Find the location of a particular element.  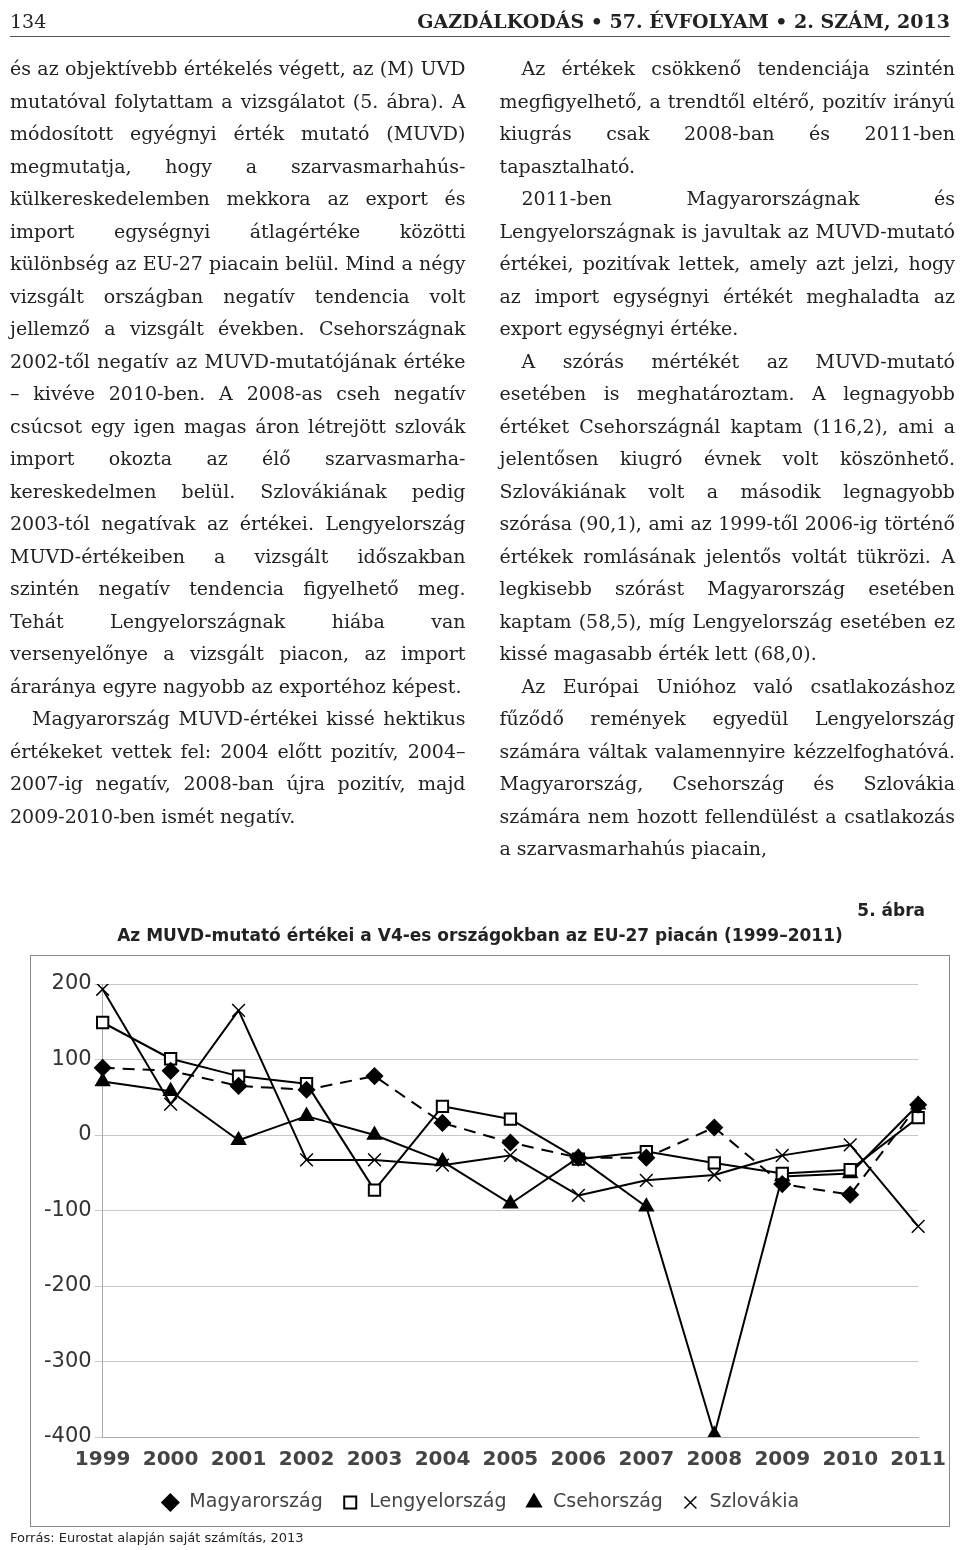

y-tick-label: -200 is located at coordinates (67, 1284).